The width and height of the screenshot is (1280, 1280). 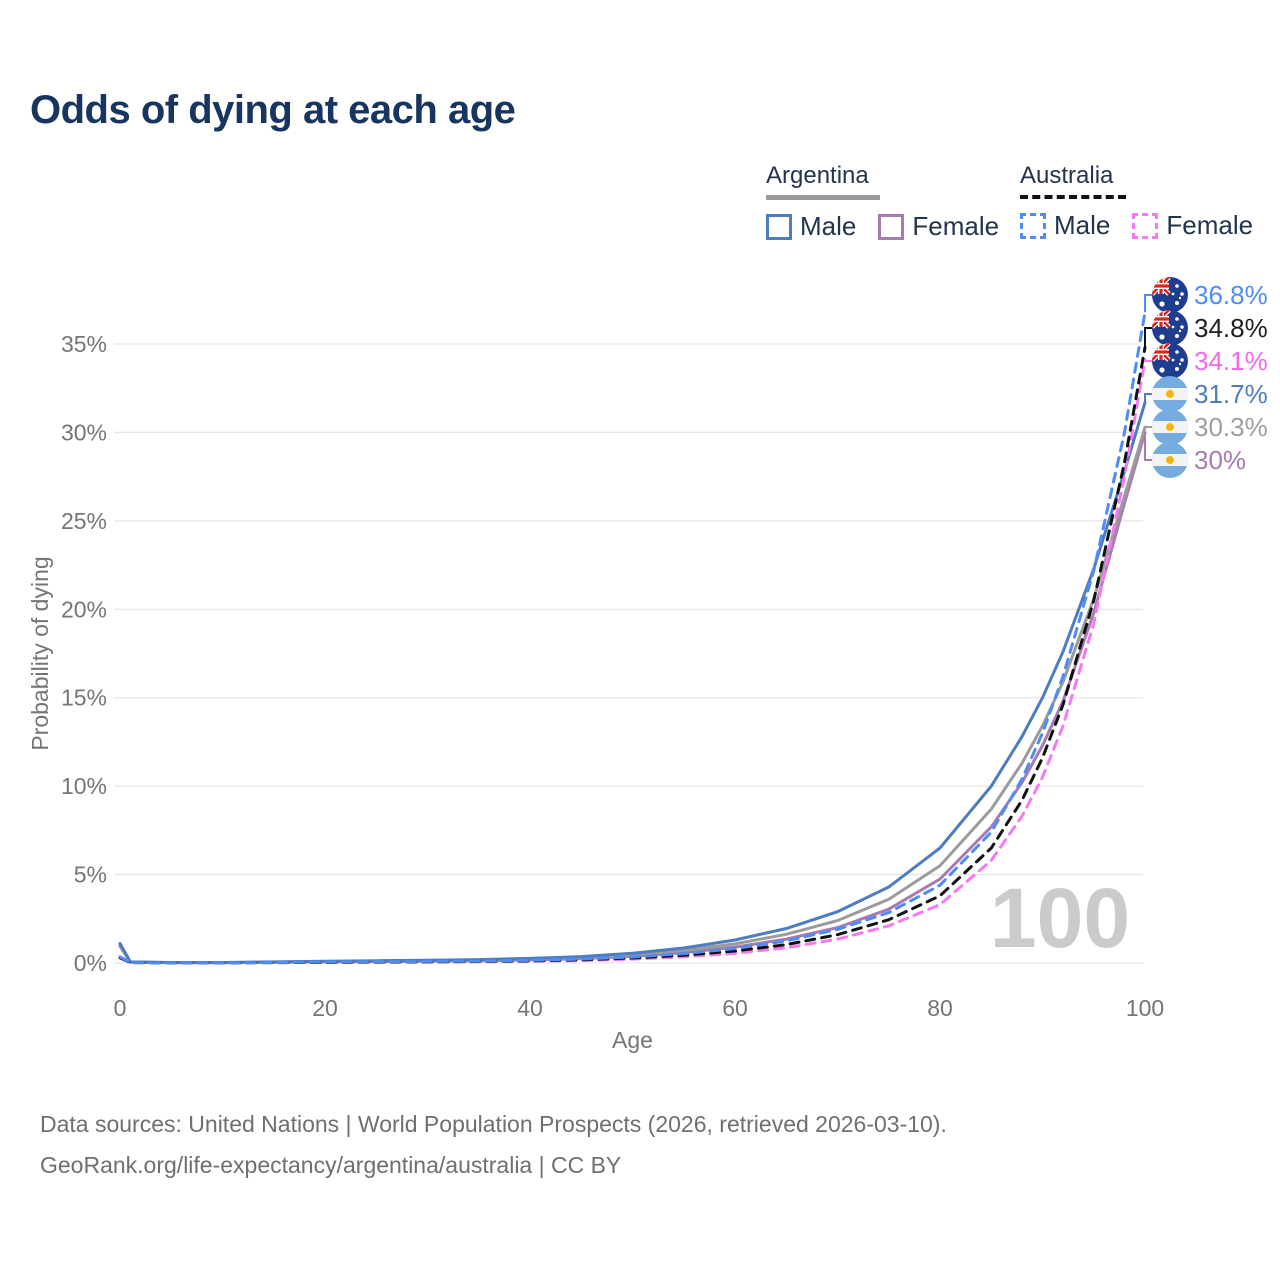 I want to click on end-label-argentina: 30.3%, so click(x=1231, y=427).